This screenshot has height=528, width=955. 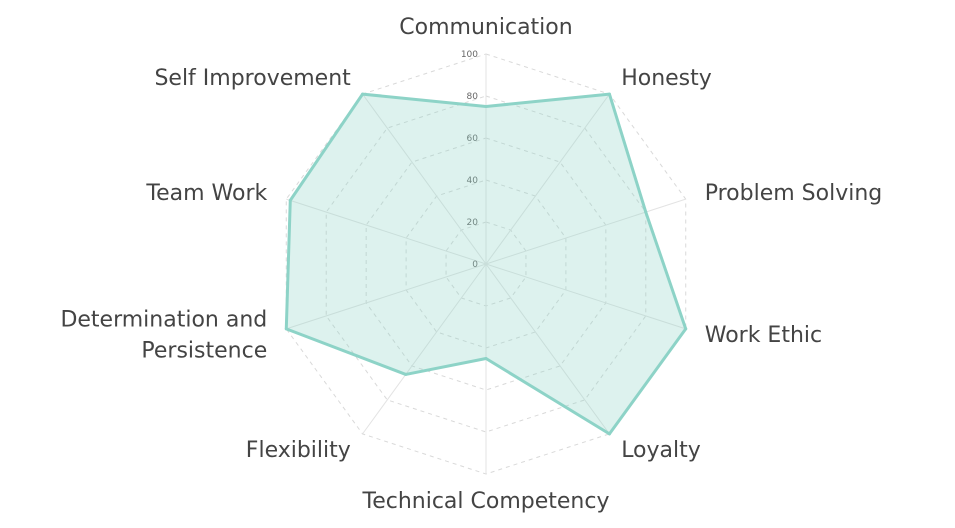 What do you see at coordinates (386, 231) in the screenshot?
I see `spoke-team-work` at bounding box center [386, 231].